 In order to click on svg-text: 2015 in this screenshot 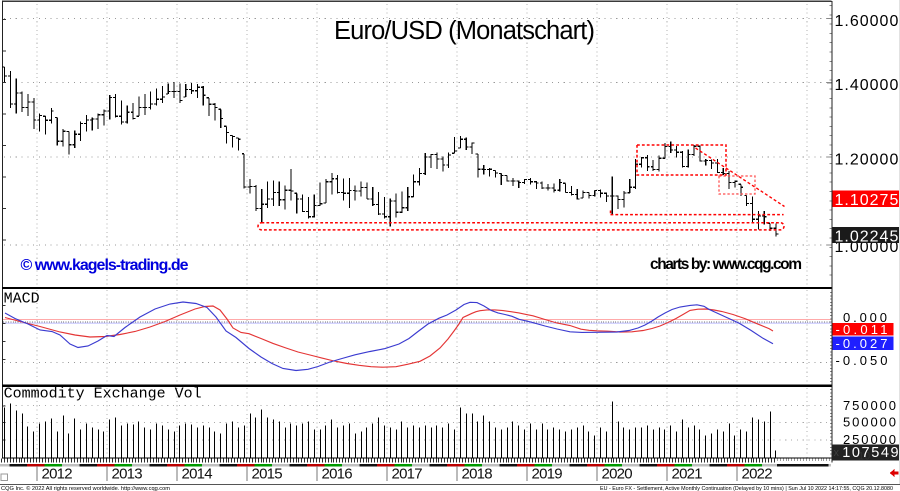, I will do `click(267, 474)`.